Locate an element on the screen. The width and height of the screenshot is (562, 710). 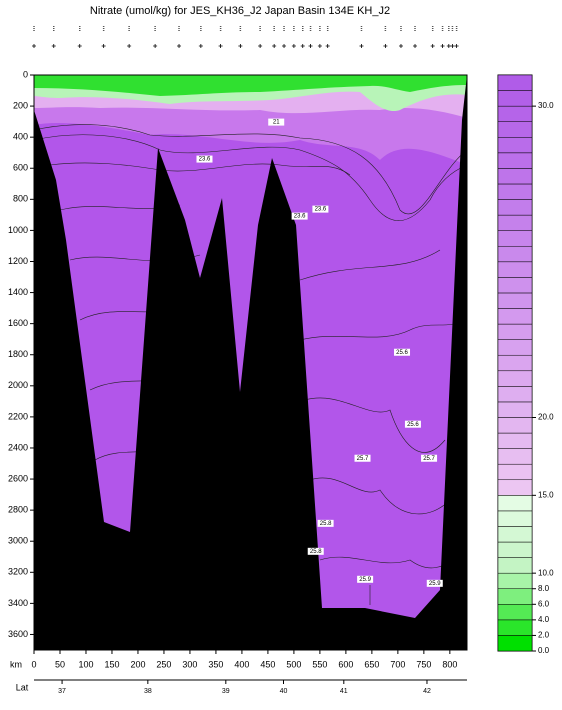
x2-tick-label: 42 is located at coordinates (427, 691).